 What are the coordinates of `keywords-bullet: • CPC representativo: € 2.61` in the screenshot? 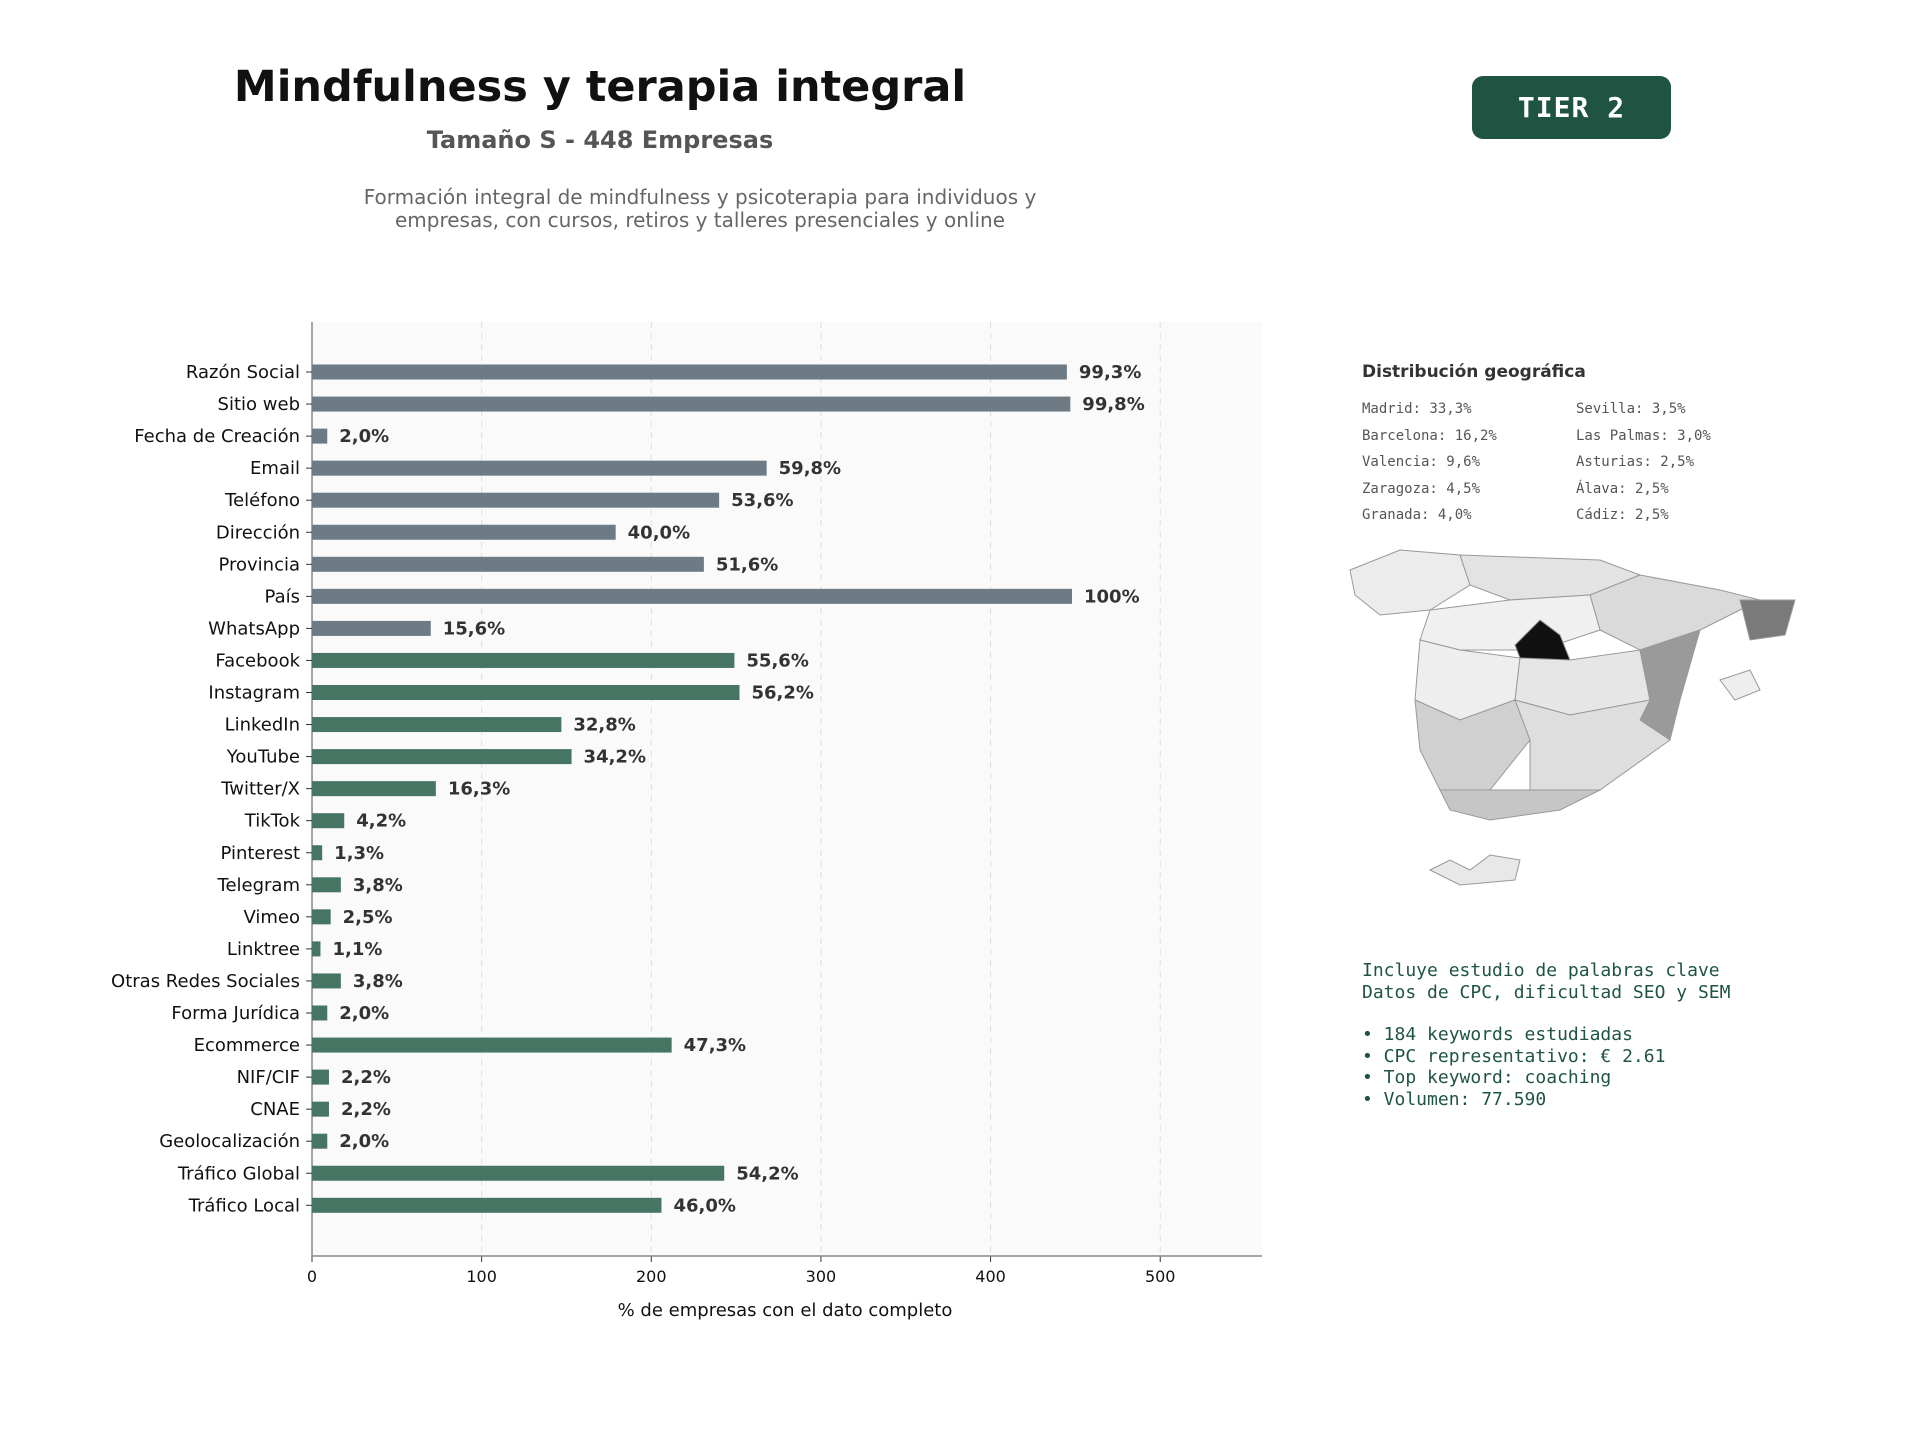 It's located at (1514, 1056).